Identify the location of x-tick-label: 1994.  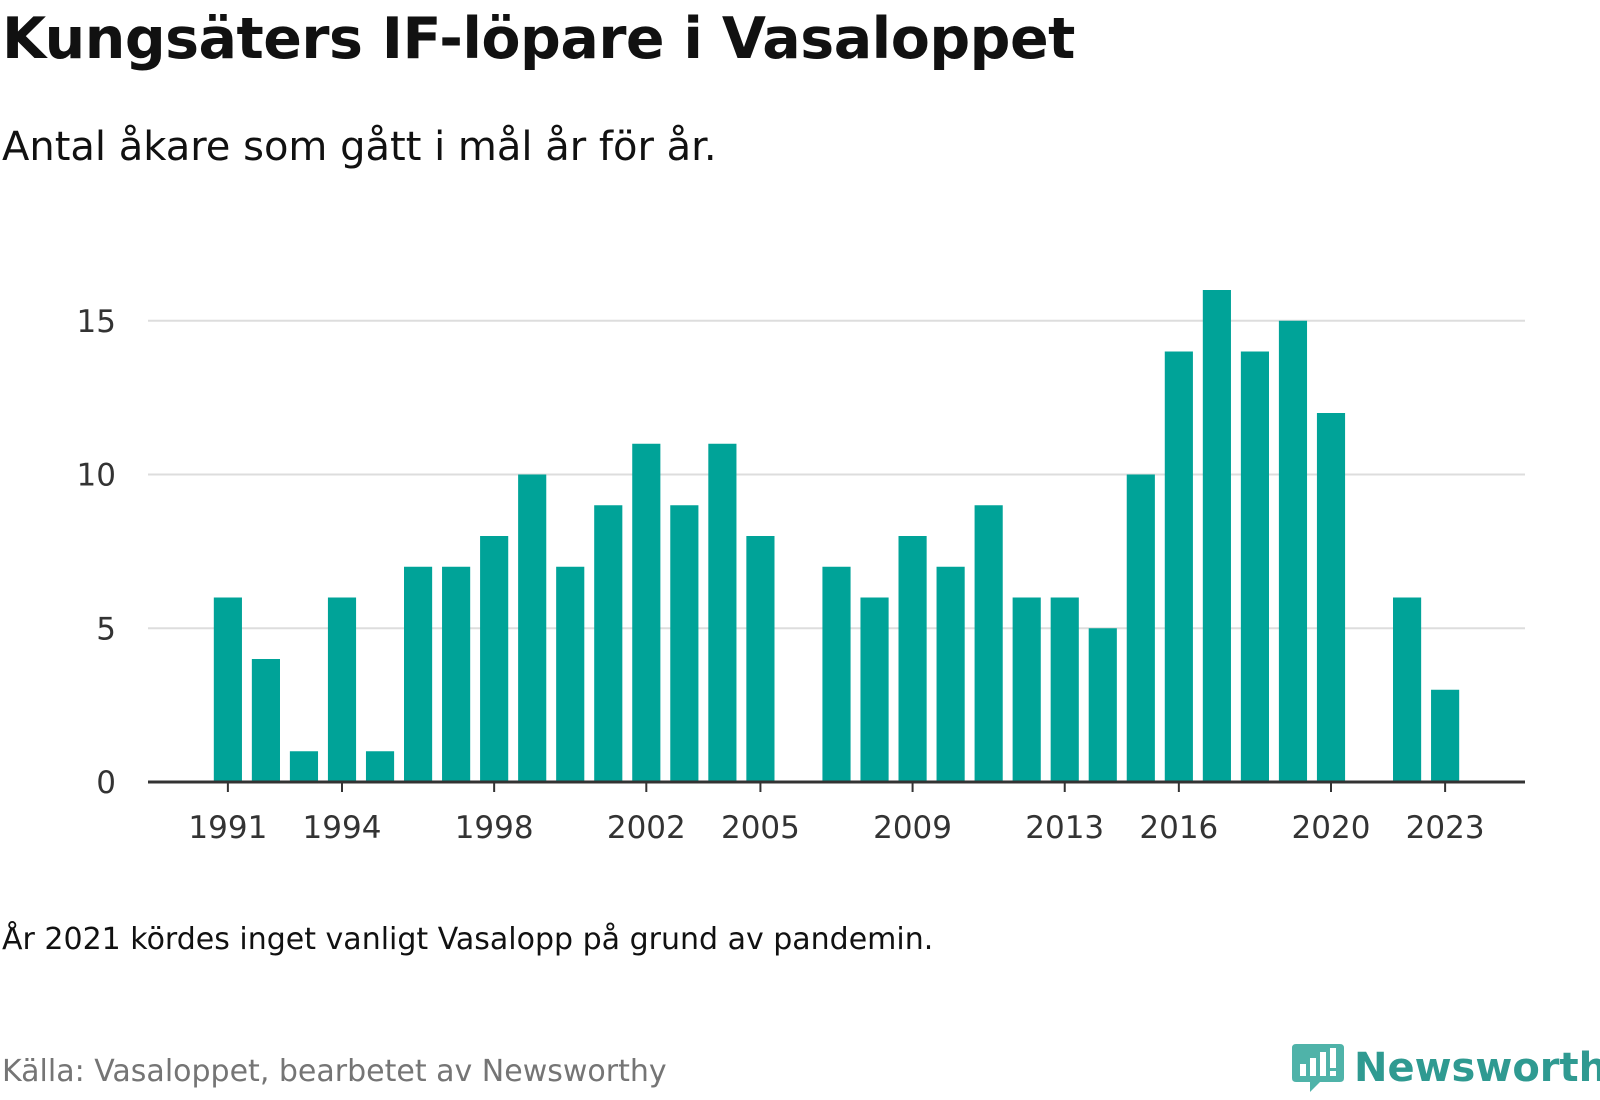
(342, 828).